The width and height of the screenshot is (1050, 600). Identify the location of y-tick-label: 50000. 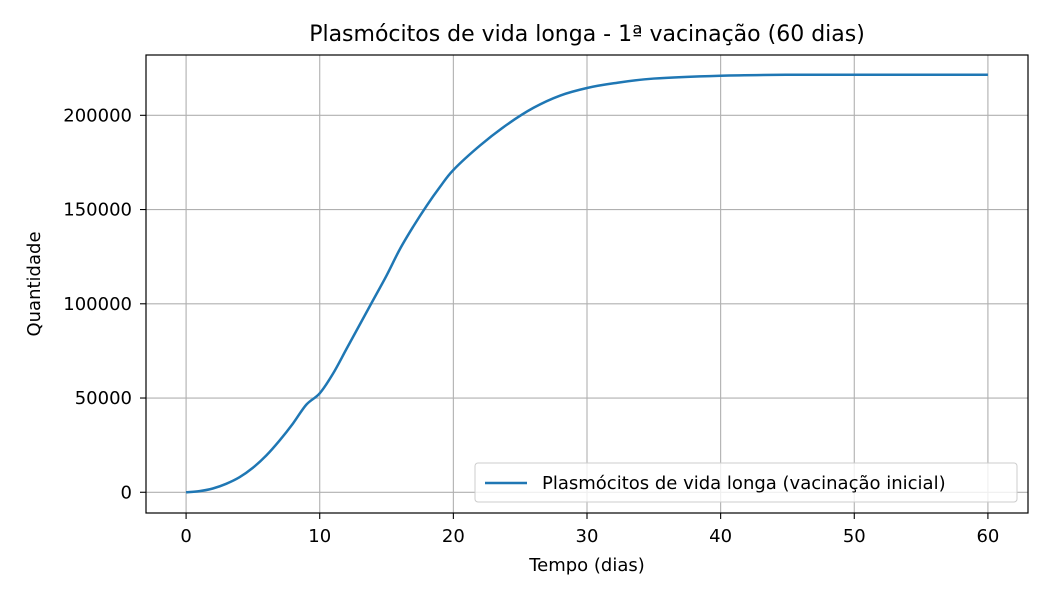
(103, 398).